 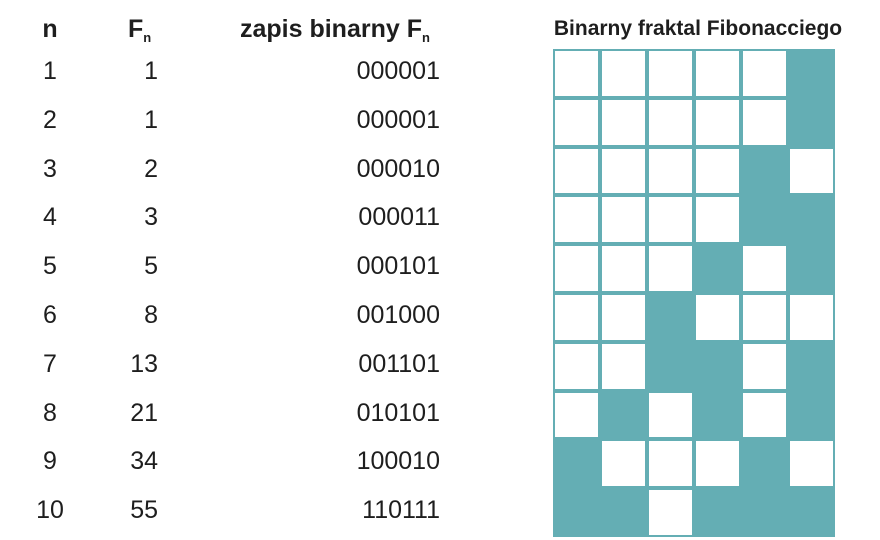 What do you see at coordinates (401, 510) in the screenshot?
I see `binary-cell: 110111` at bounding box center [401, 510].